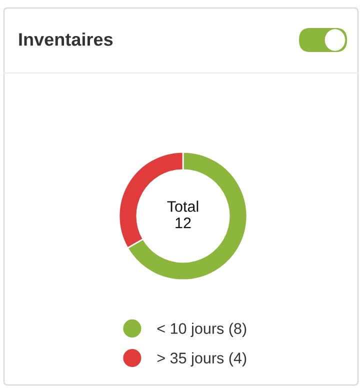  Describe the element at coordinates (182, 214) in the screenshot. I see `text: Total 12` at that location.